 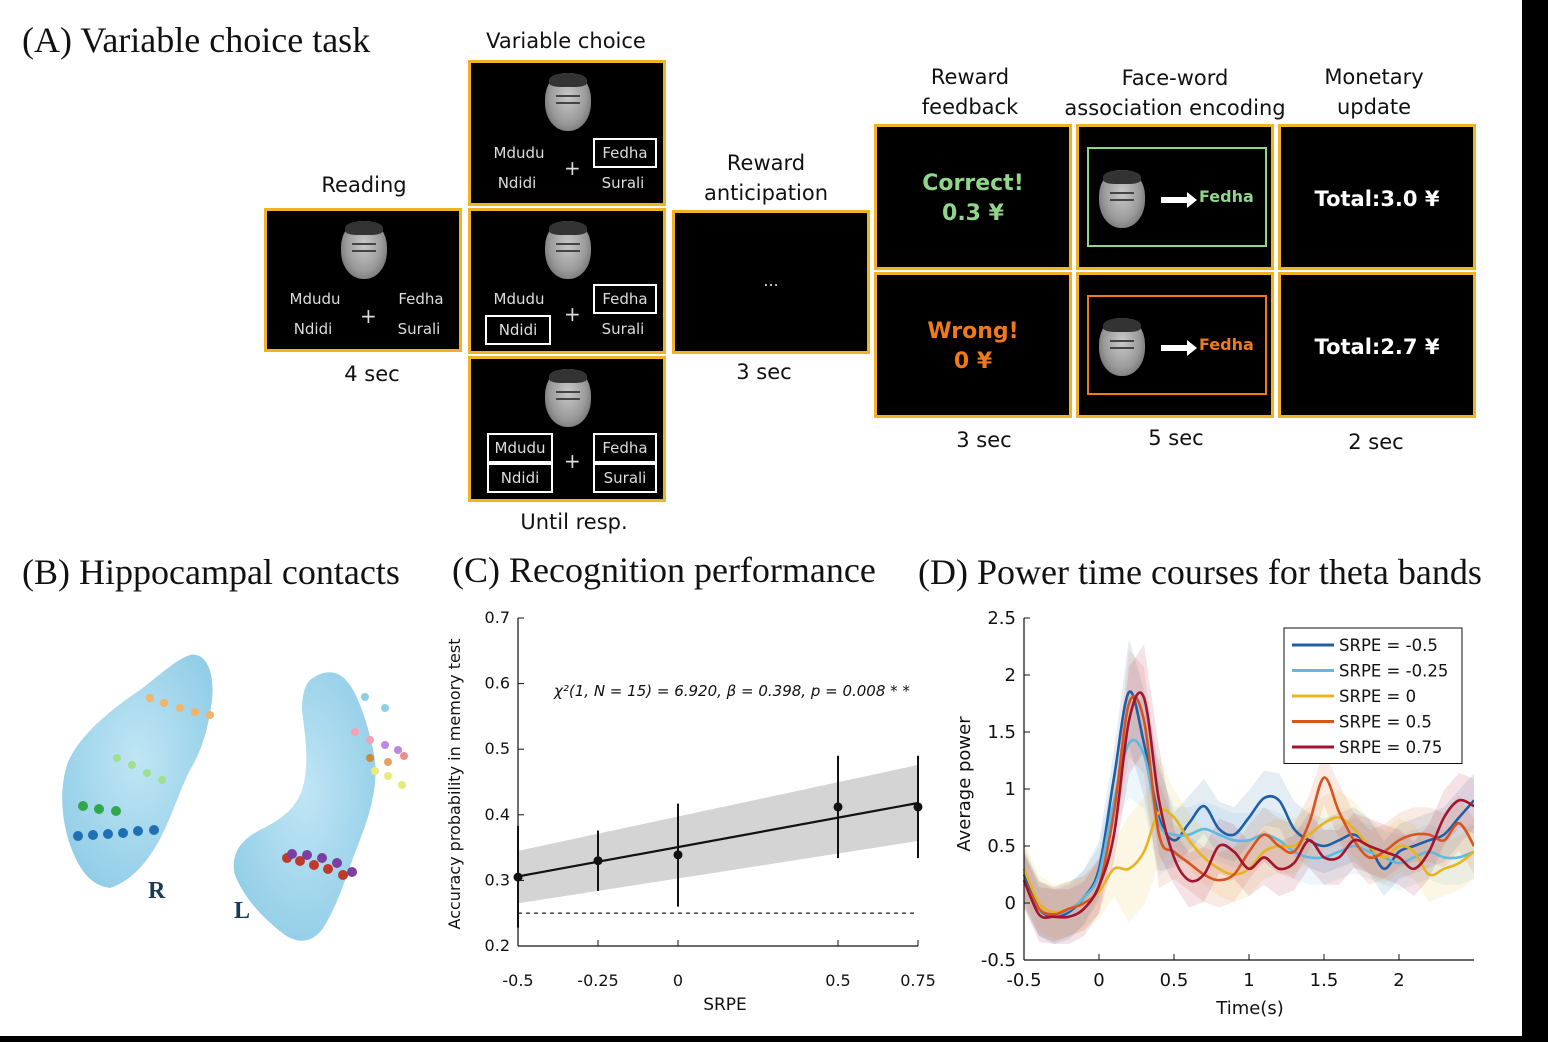 I want to click on series-line, so click(x=1248, y=805).